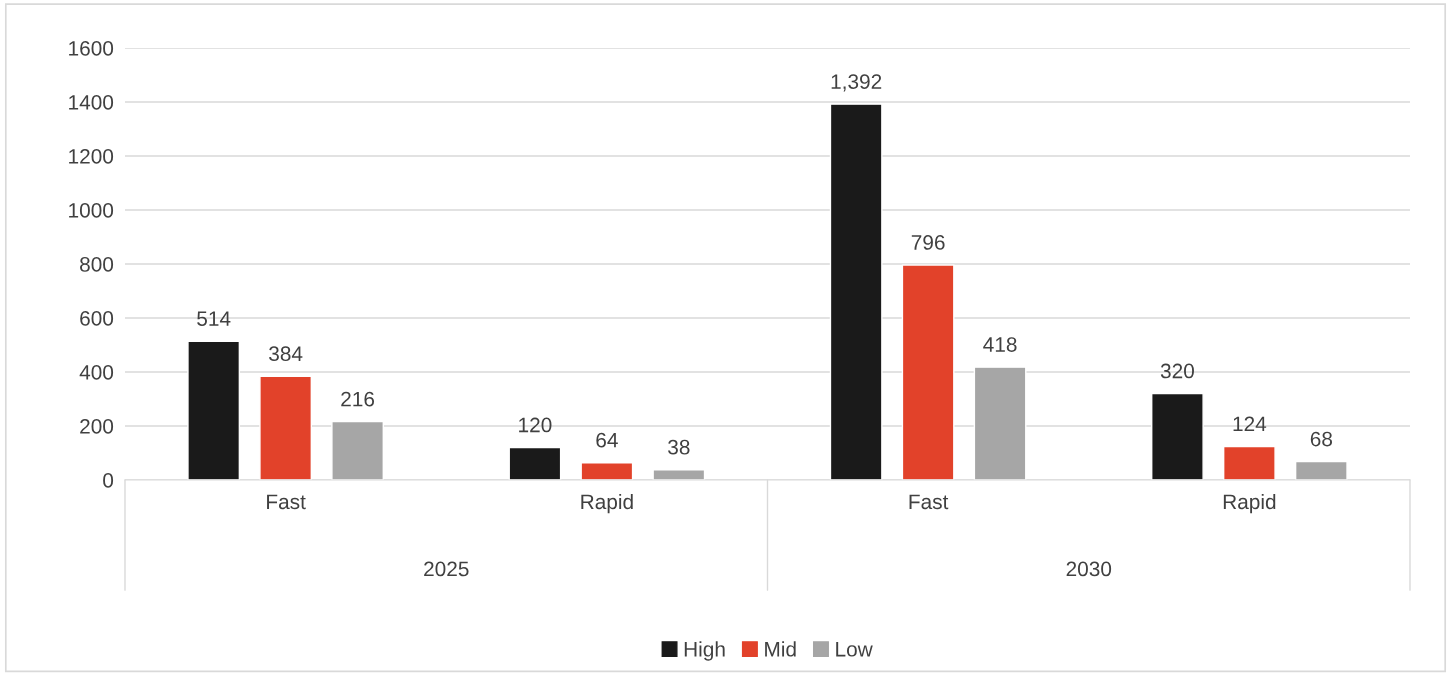 The image size is (1451, 674). What do you see at coordinates (91, 210) in the screenshot?
I see `y-tick-label: 1000` at bounding box center [91, 210].